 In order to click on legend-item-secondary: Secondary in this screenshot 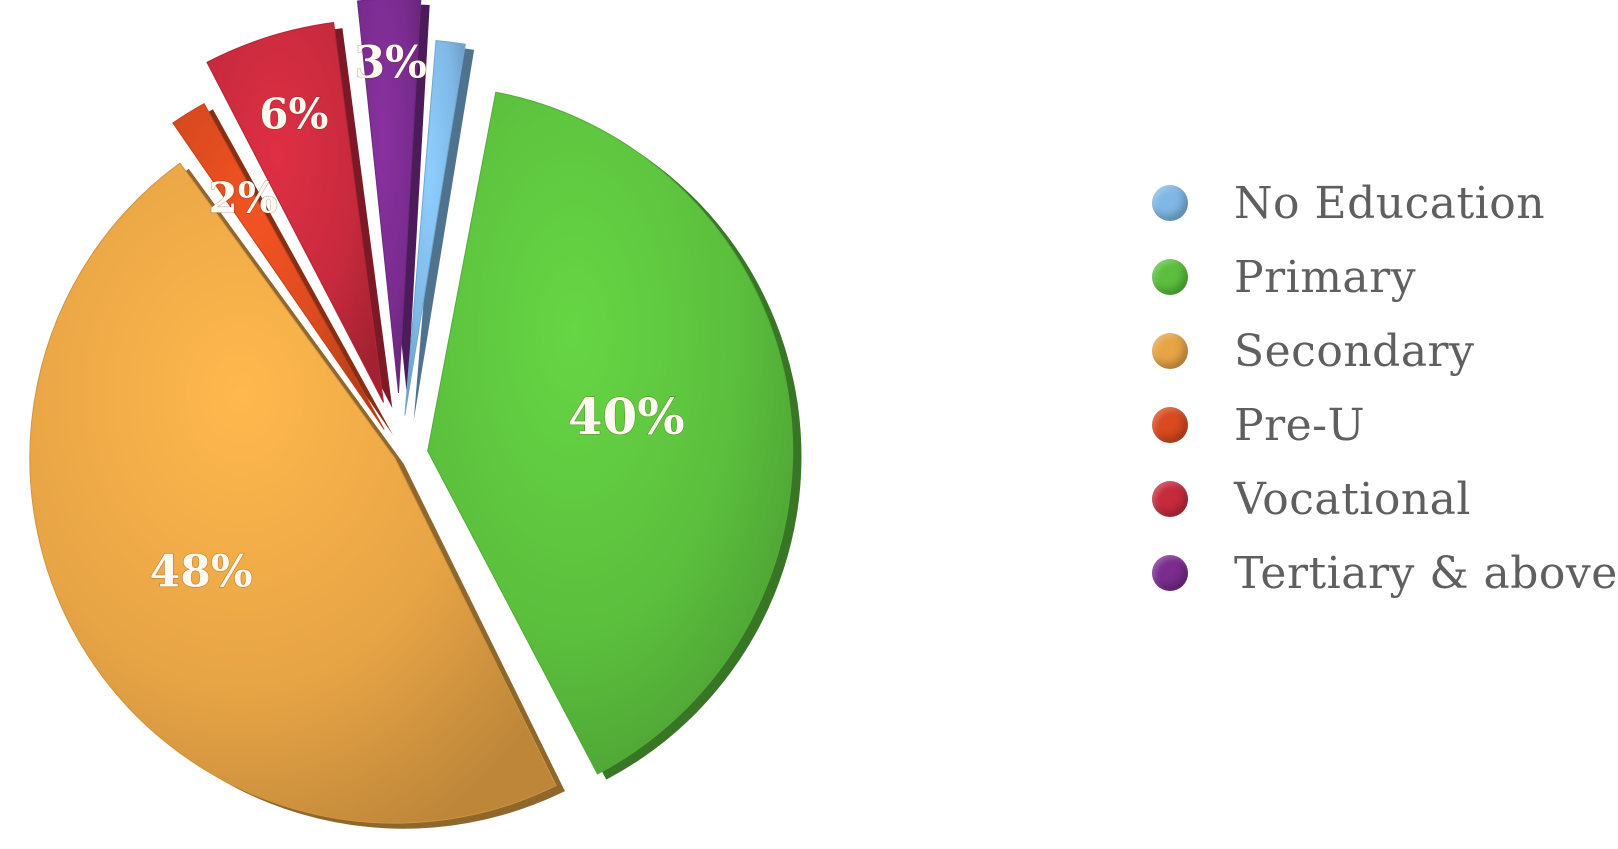, I will do `click(1382, 351)`.